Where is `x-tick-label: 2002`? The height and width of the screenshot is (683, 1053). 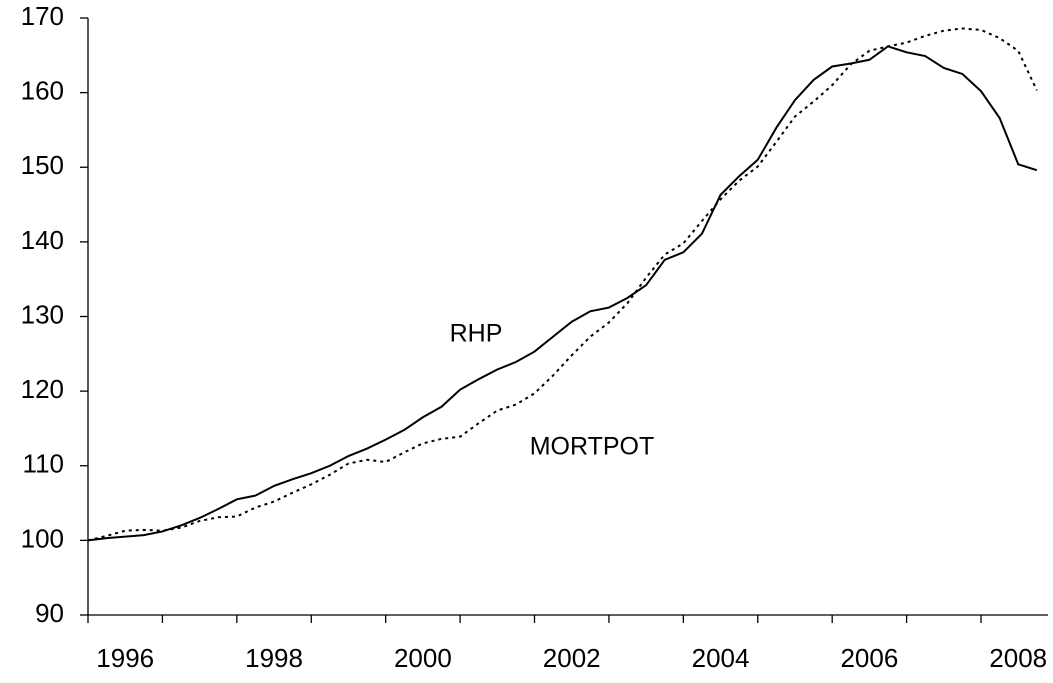
x-tick-label: 2002 is located at coordinates (572, 658).